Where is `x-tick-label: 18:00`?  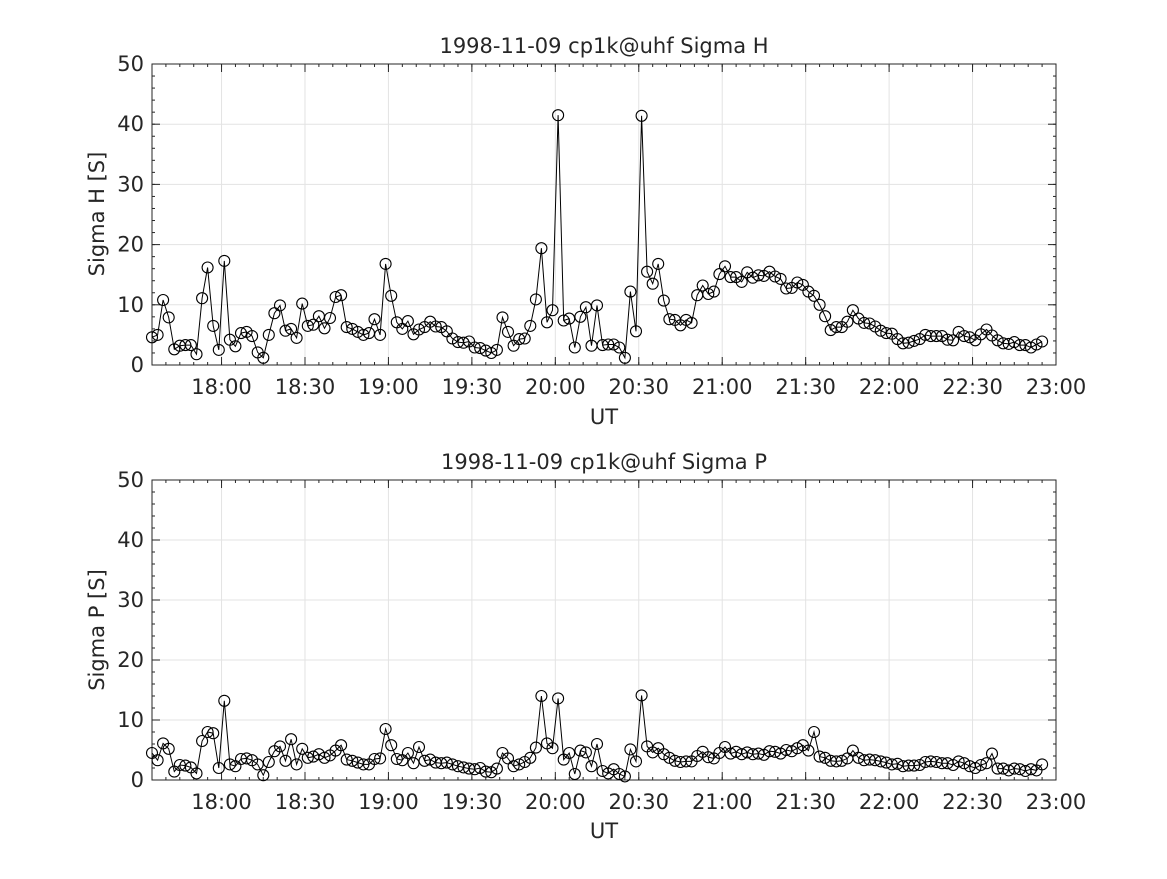 x-tick-label: 18:00 is located at coordinates (221, 802).